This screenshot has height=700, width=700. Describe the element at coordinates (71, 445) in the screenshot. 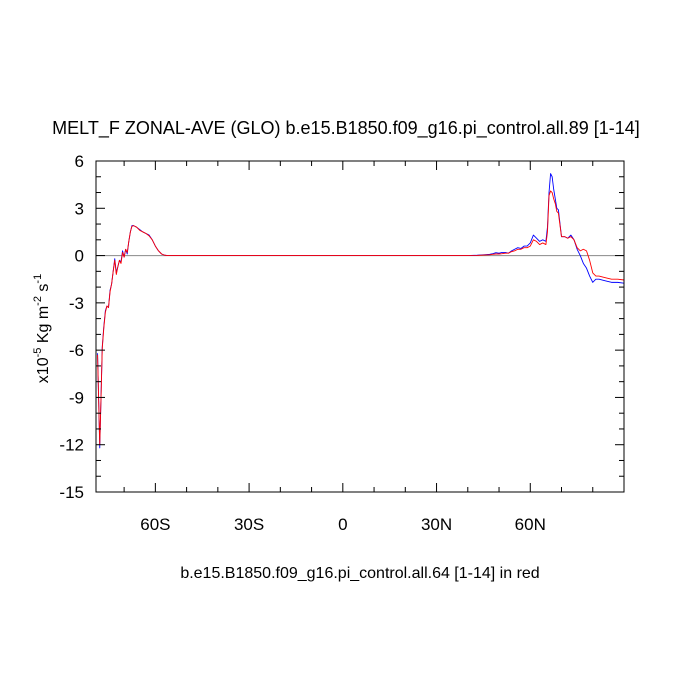

I see `y-tick-label: -12` at that location.